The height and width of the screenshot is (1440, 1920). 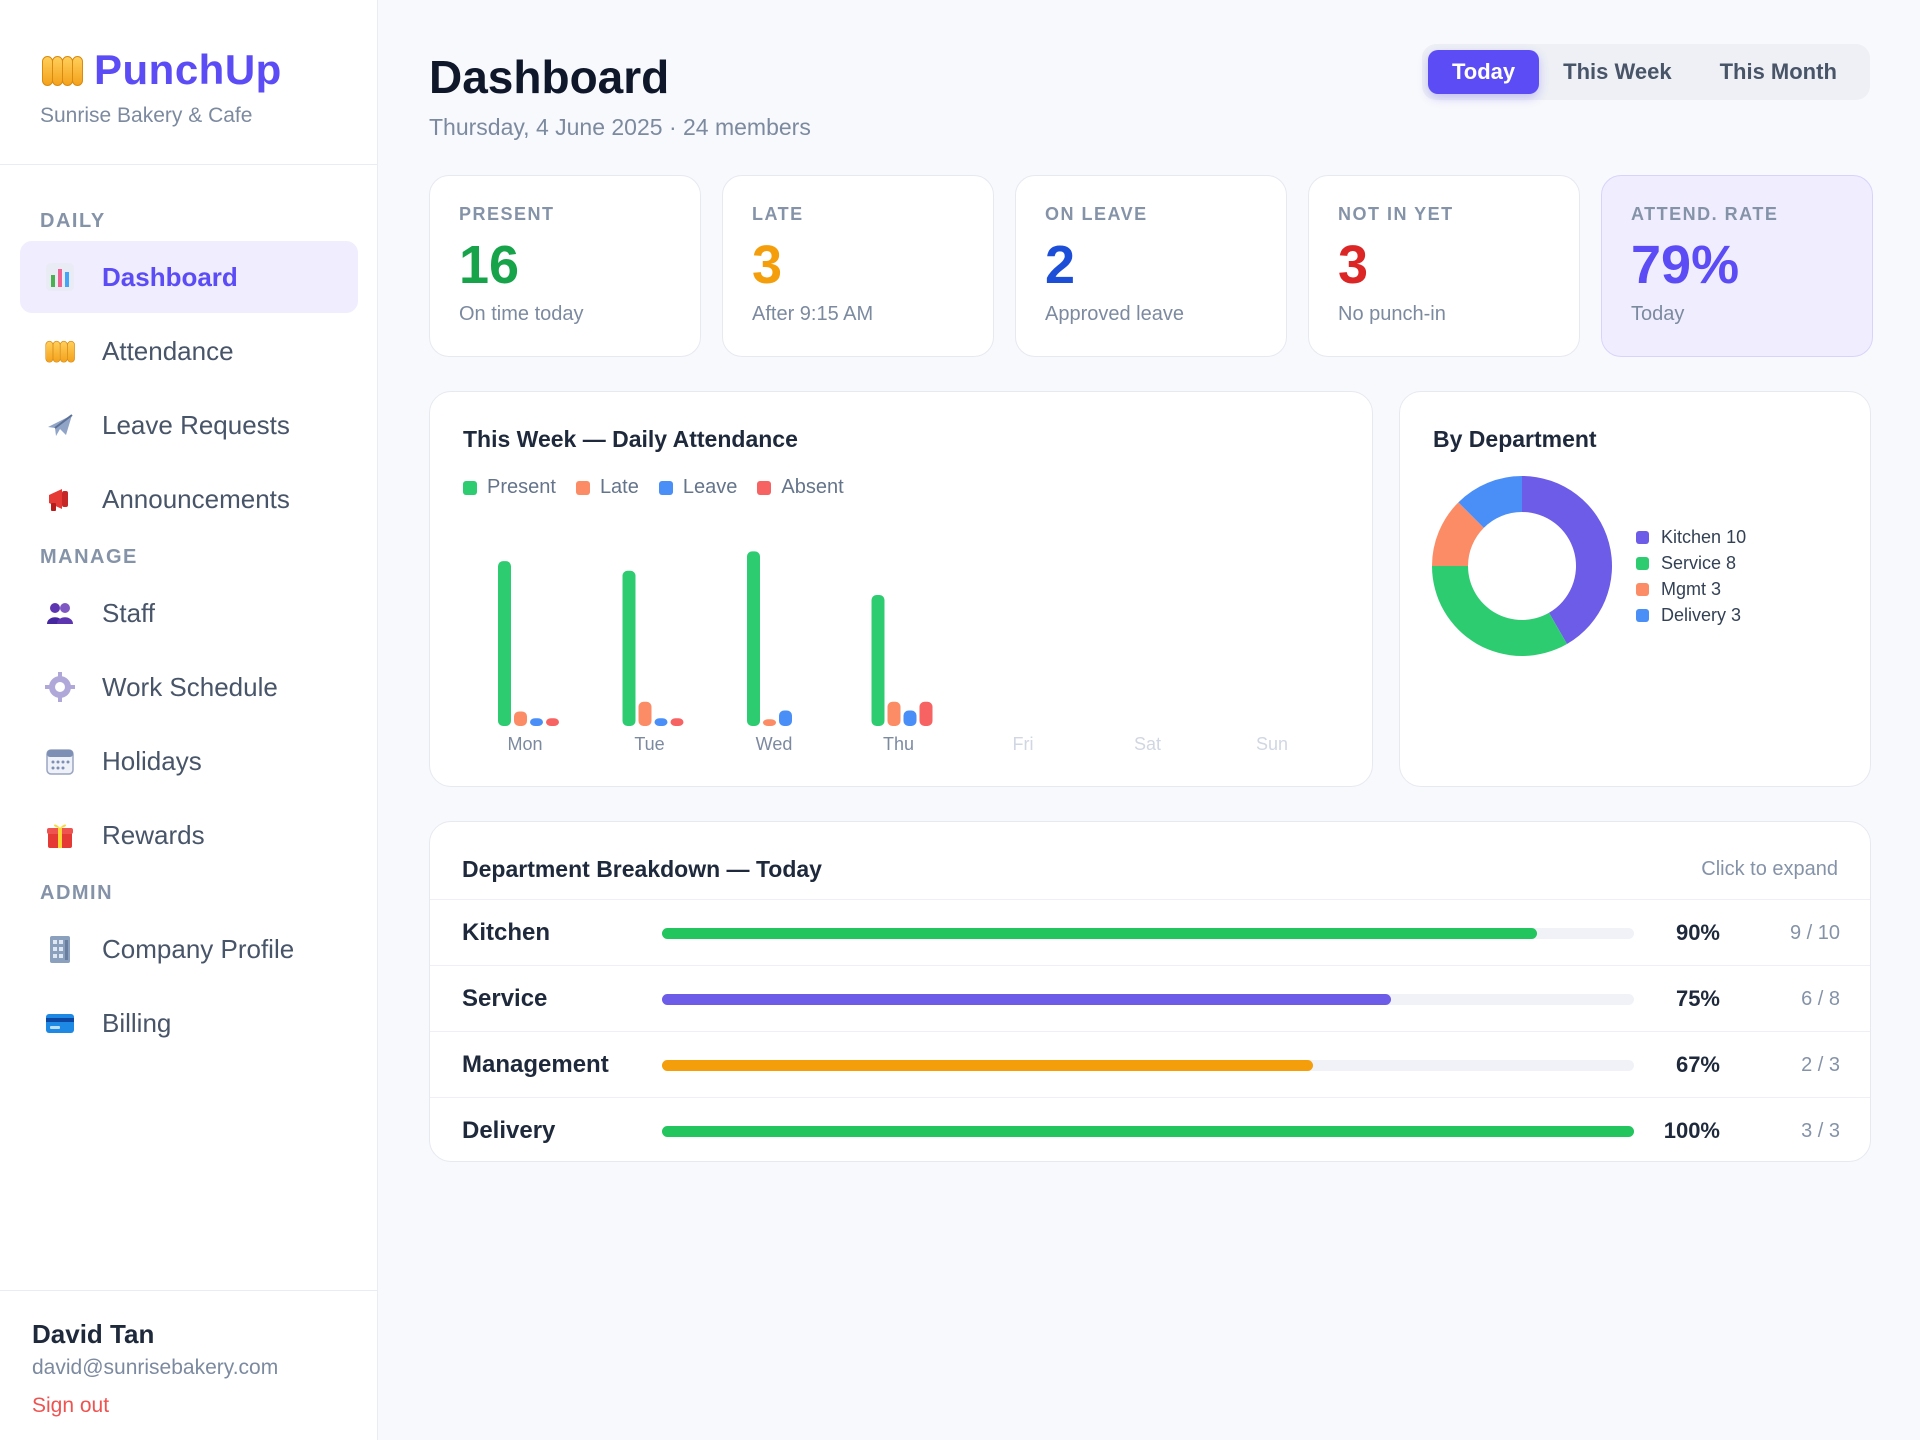 What do you see at coordinates (507, 214) in the screenshot?
I see `kpi-label: PRESENT` at bounding box center [507, 214].